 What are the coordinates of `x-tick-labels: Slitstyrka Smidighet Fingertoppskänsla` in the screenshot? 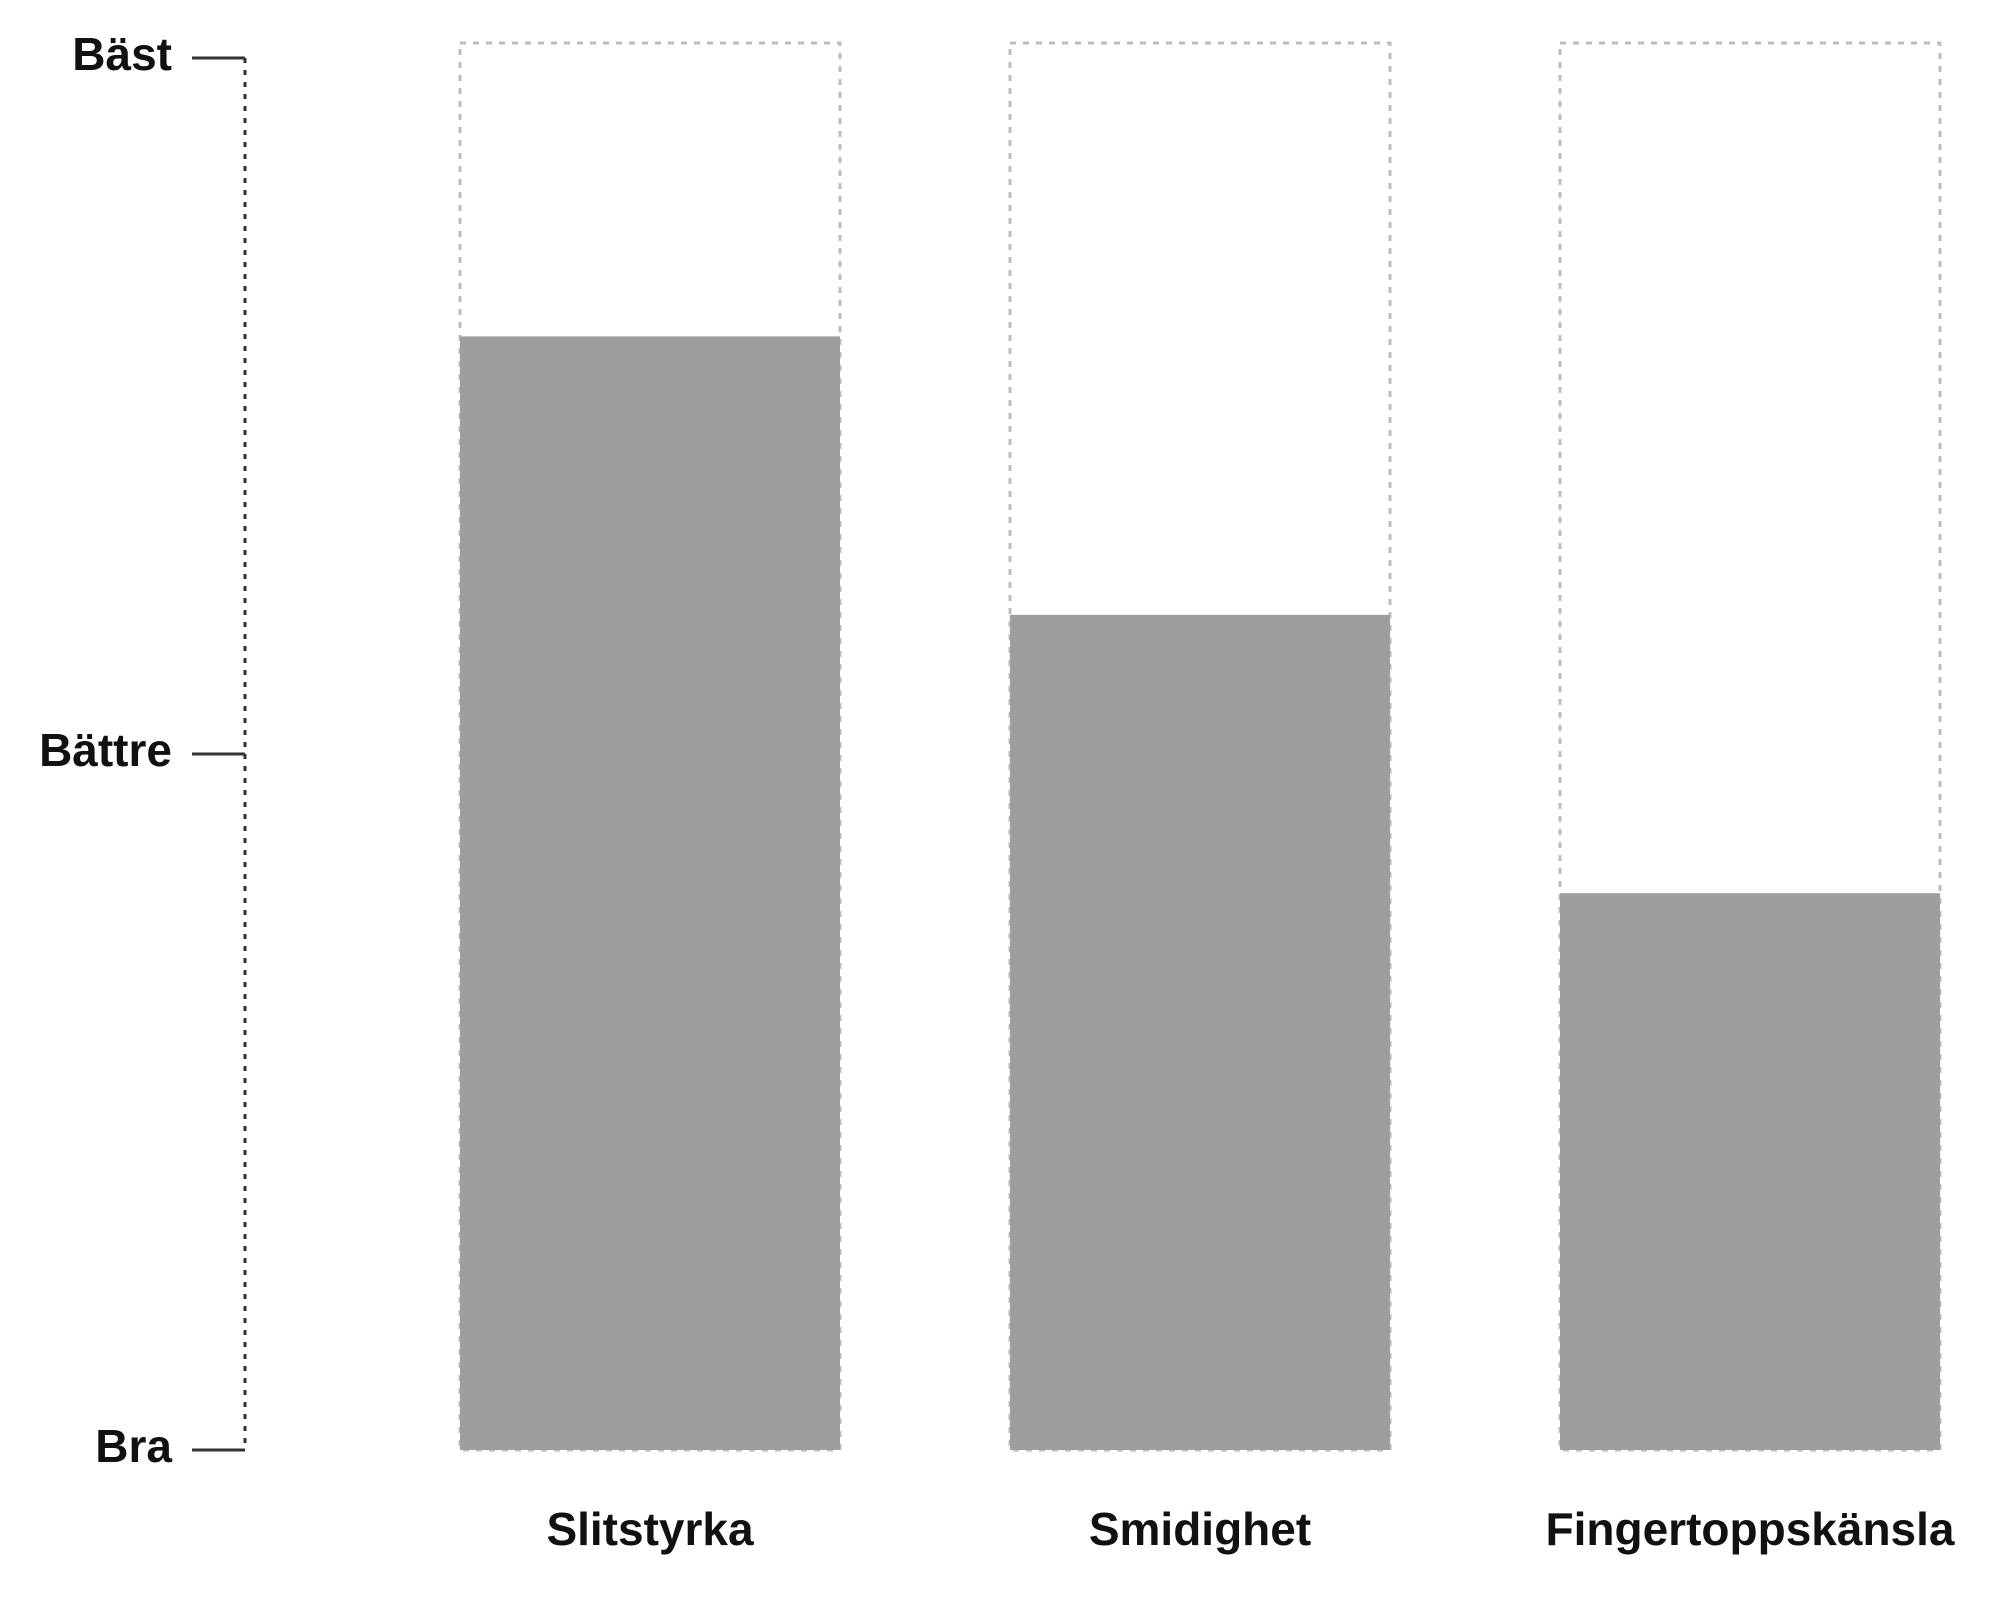 It's located at (1250, 1529).